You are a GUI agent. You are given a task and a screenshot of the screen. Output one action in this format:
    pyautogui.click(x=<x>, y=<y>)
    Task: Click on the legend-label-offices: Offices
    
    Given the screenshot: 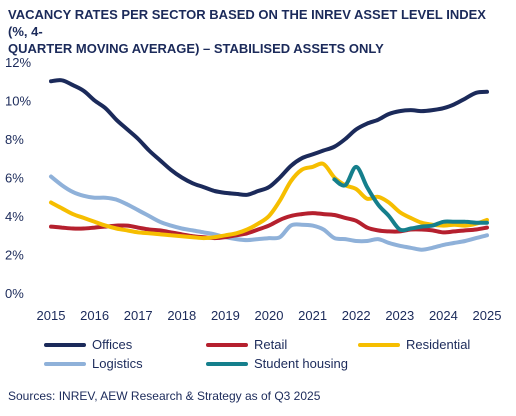 What is the action you would take?
    pyautogui.click(x=112, y=344)
    